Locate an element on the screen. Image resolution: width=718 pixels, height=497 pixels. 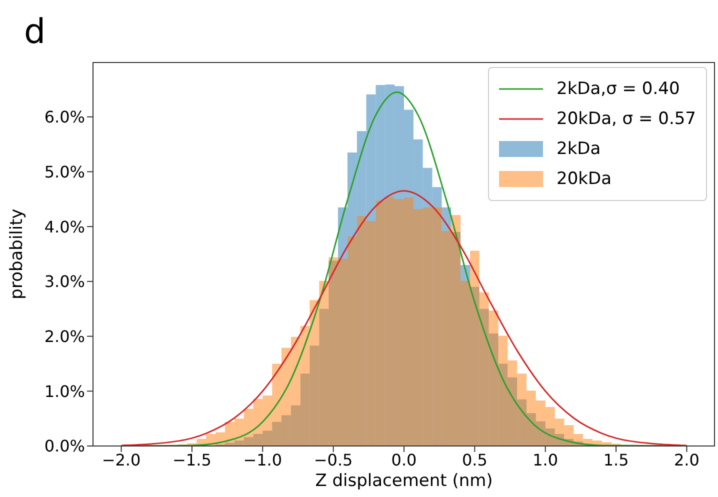
y-tick-label: 1.0% is located at coordinates (64, 391).